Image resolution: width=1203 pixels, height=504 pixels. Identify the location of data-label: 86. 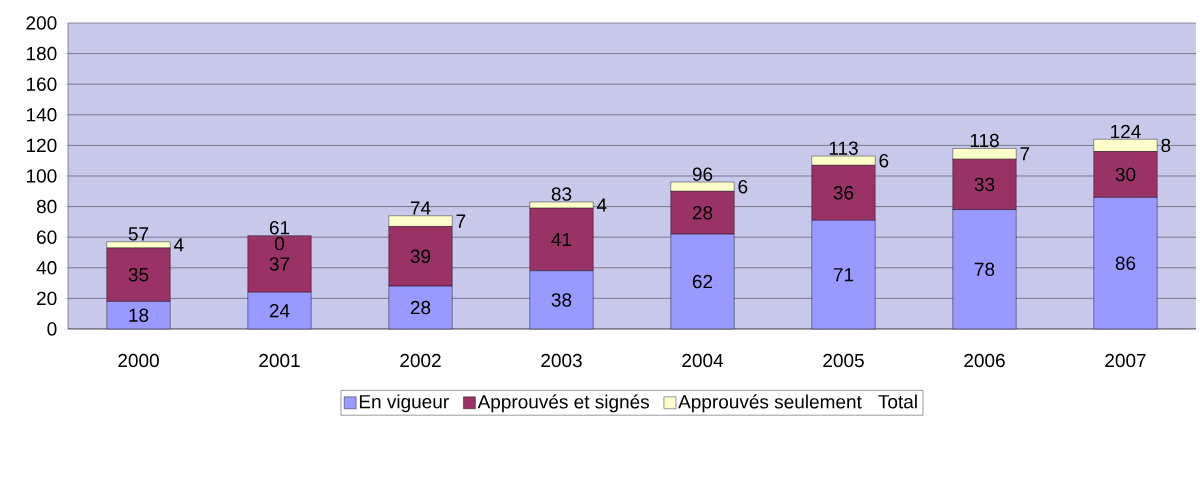
(1125, 263).